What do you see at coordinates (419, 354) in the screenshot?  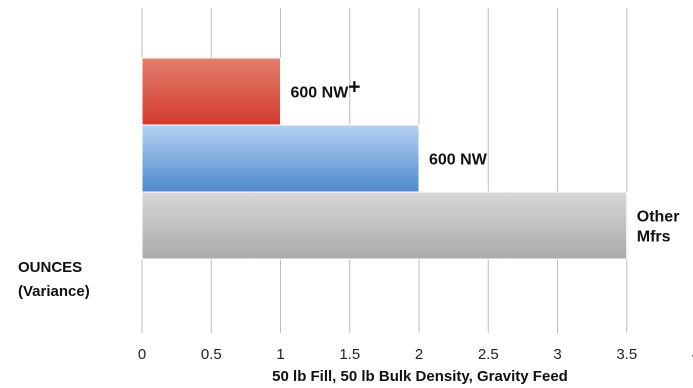 I see `x-tick-label: 2` at bounding box center [419, 354].